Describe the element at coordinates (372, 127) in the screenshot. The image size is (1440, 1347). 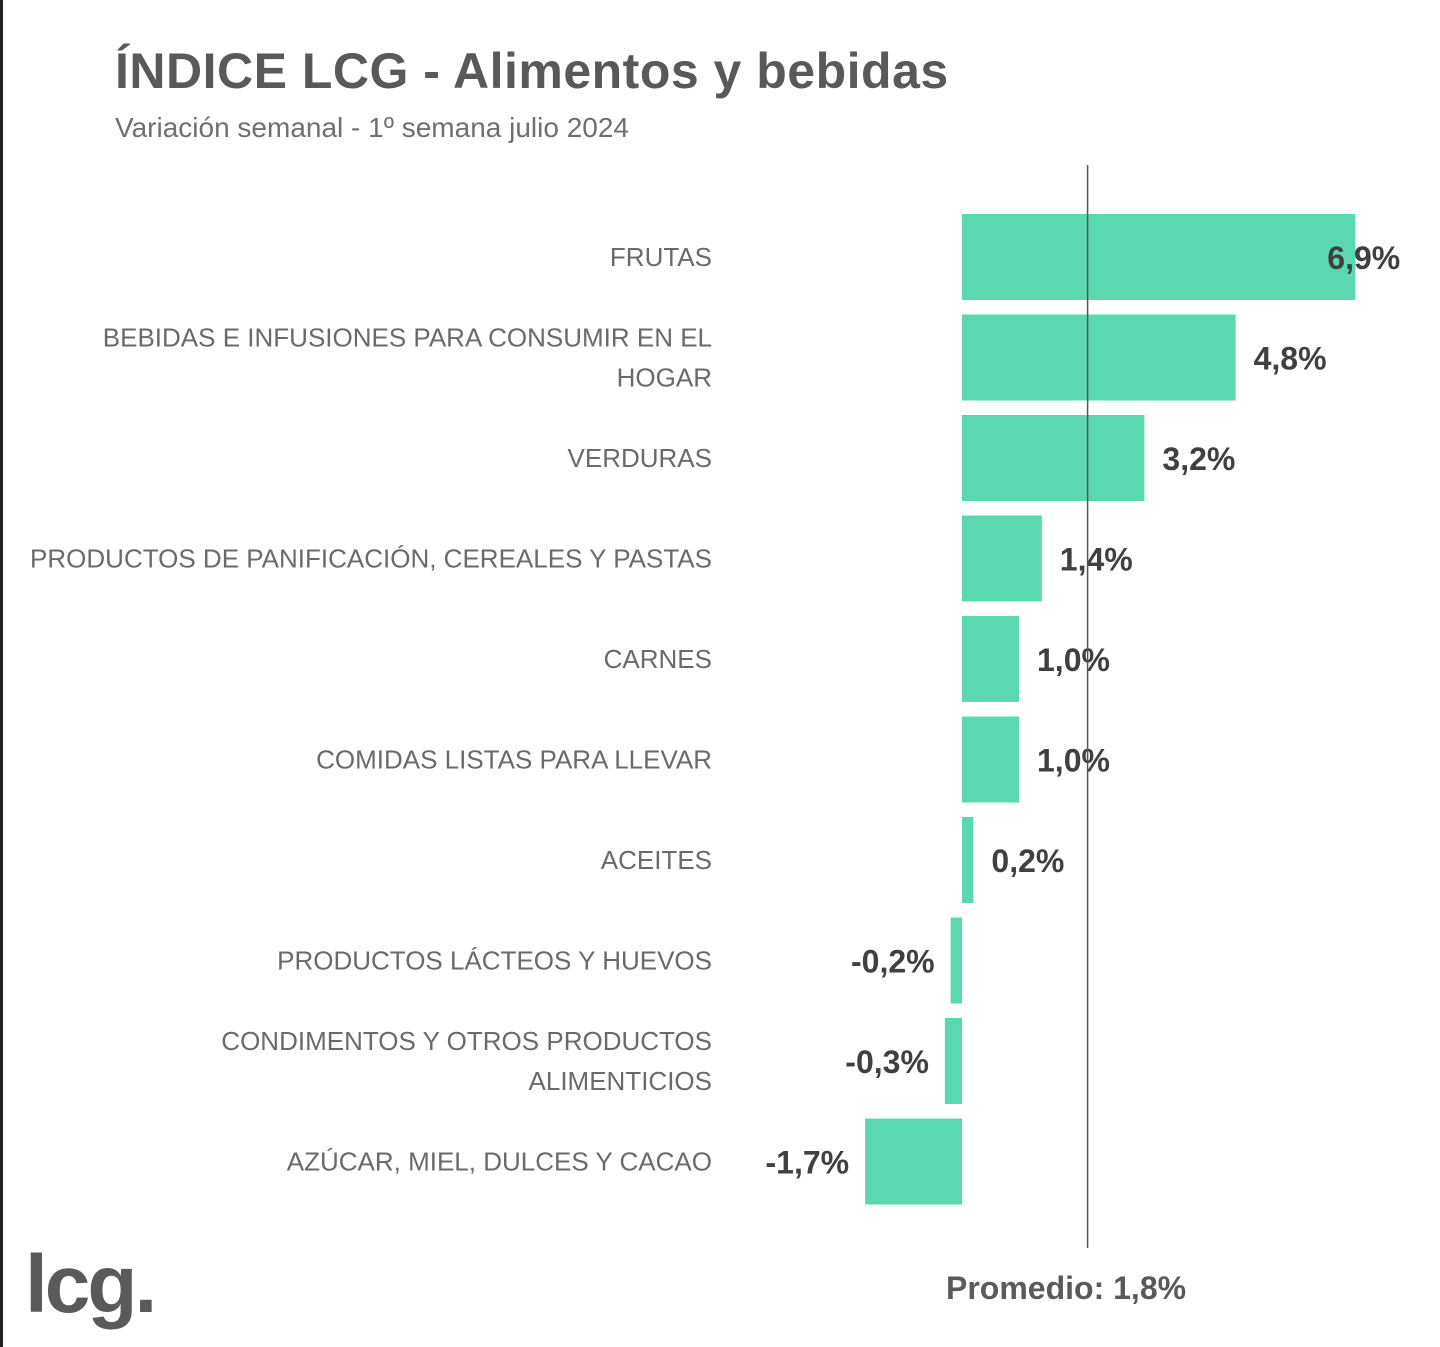
I see `chart-subtitle: Variación semanal - 1º semana julio 2024` at that location.